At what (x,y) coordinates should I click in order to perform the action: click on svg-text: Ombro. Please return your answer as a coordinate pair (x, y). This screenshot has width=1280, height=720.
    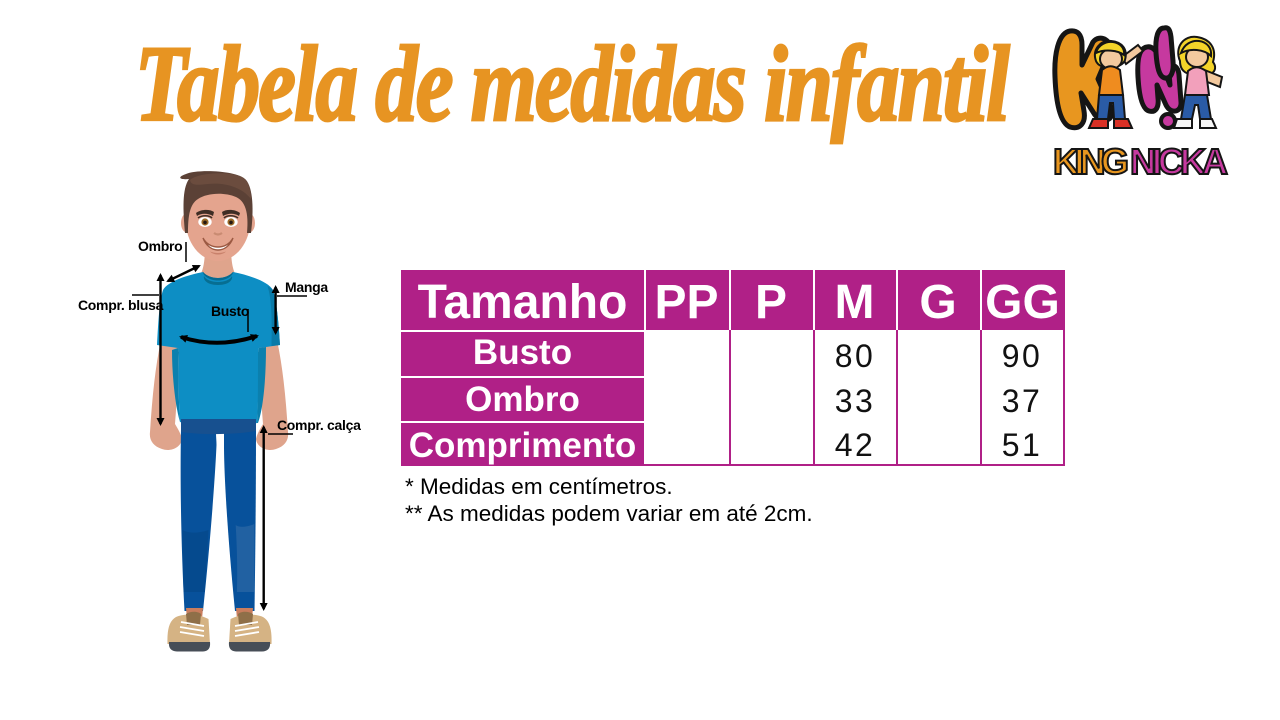
    Looking at the image, I should click on (160, 246).